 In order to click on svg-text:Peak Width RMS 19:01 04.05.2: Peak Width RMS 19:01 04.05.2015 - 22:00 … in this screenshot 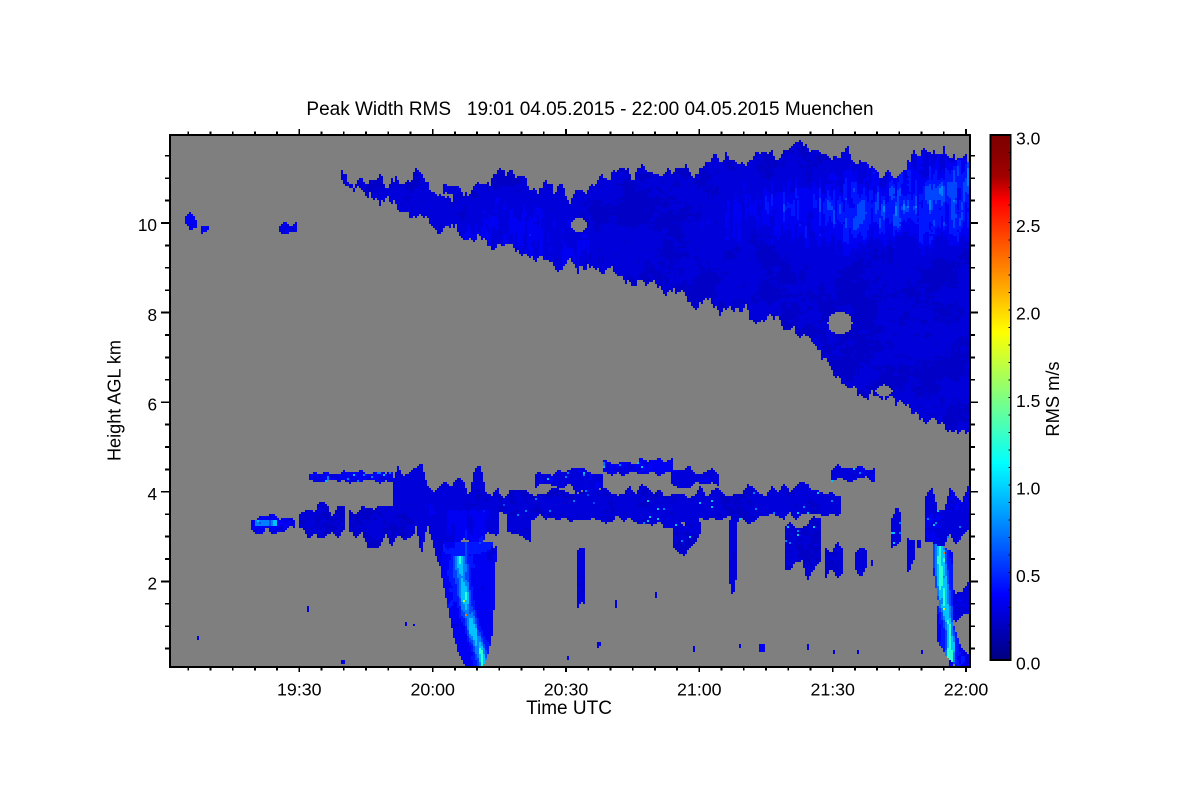, I will do `click(589, 109)`.